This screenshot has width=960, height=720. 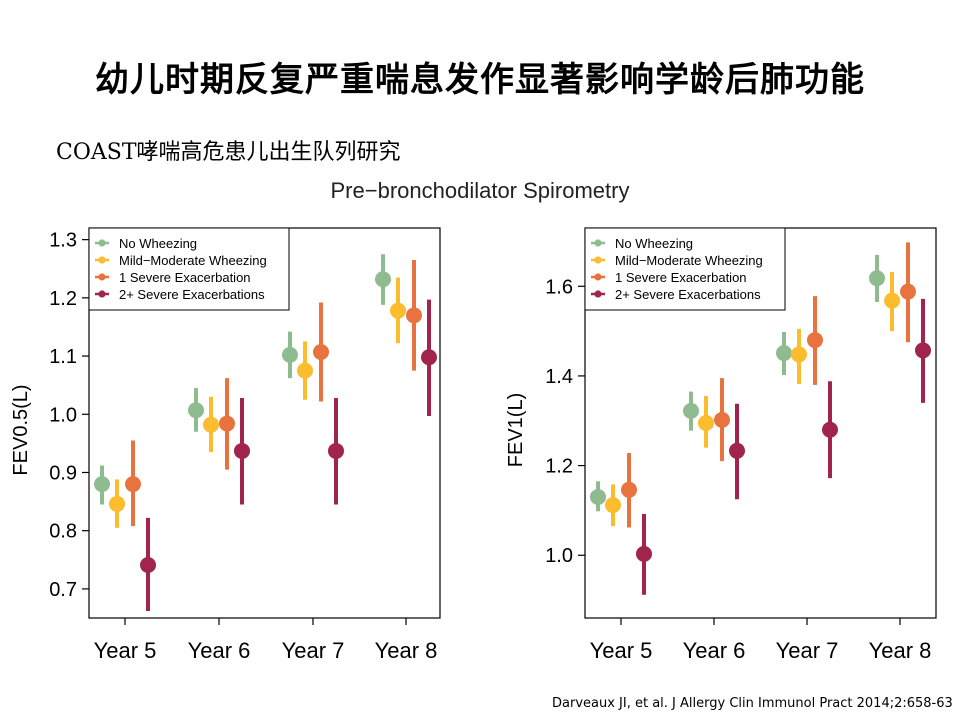 What do you see at coordinates (228, 152) in the screenshot?
I see `slide-subtitle: COAST哮喘高危患儿出生队列研究` at bounding box center [228, 152].